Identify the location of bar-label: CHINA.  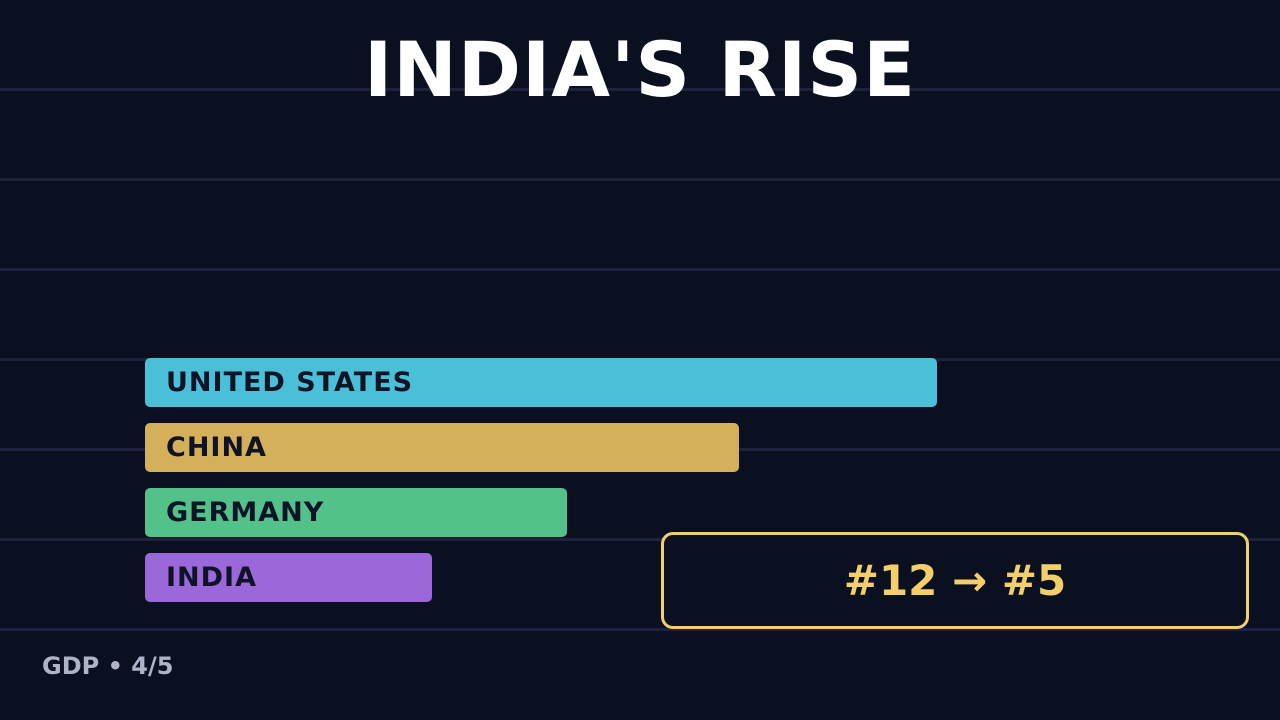
(216, 447).